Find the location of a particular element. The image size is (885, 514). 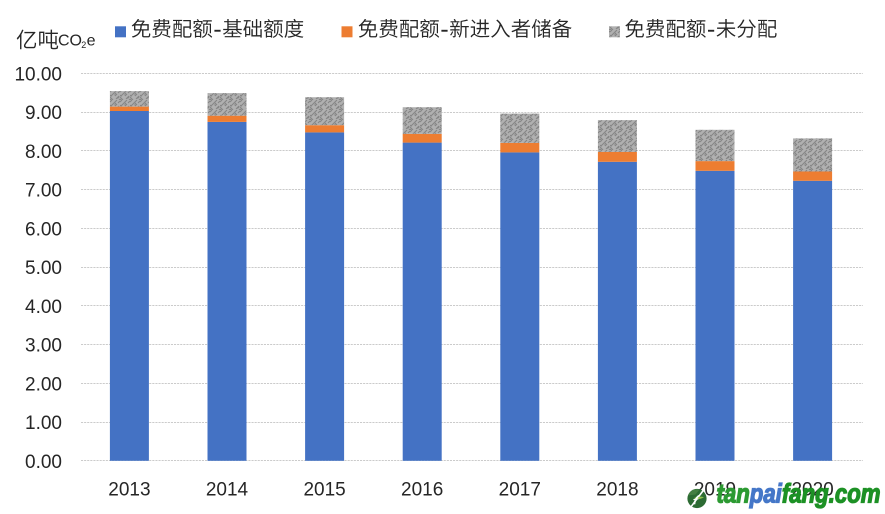

svg-text: e is located at coordinates (91, 41).